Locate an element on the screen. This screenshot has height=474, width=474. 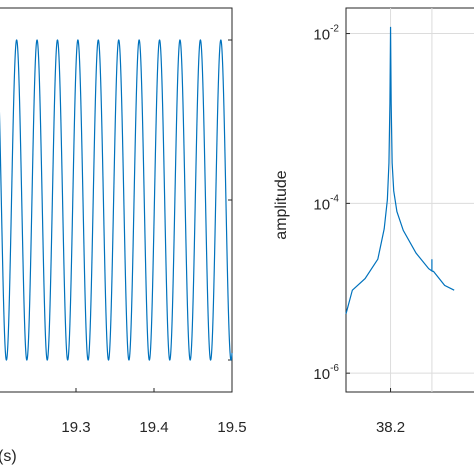
right-y-tick-label: 10⁻⁶ is located at coordinates (326, 373).